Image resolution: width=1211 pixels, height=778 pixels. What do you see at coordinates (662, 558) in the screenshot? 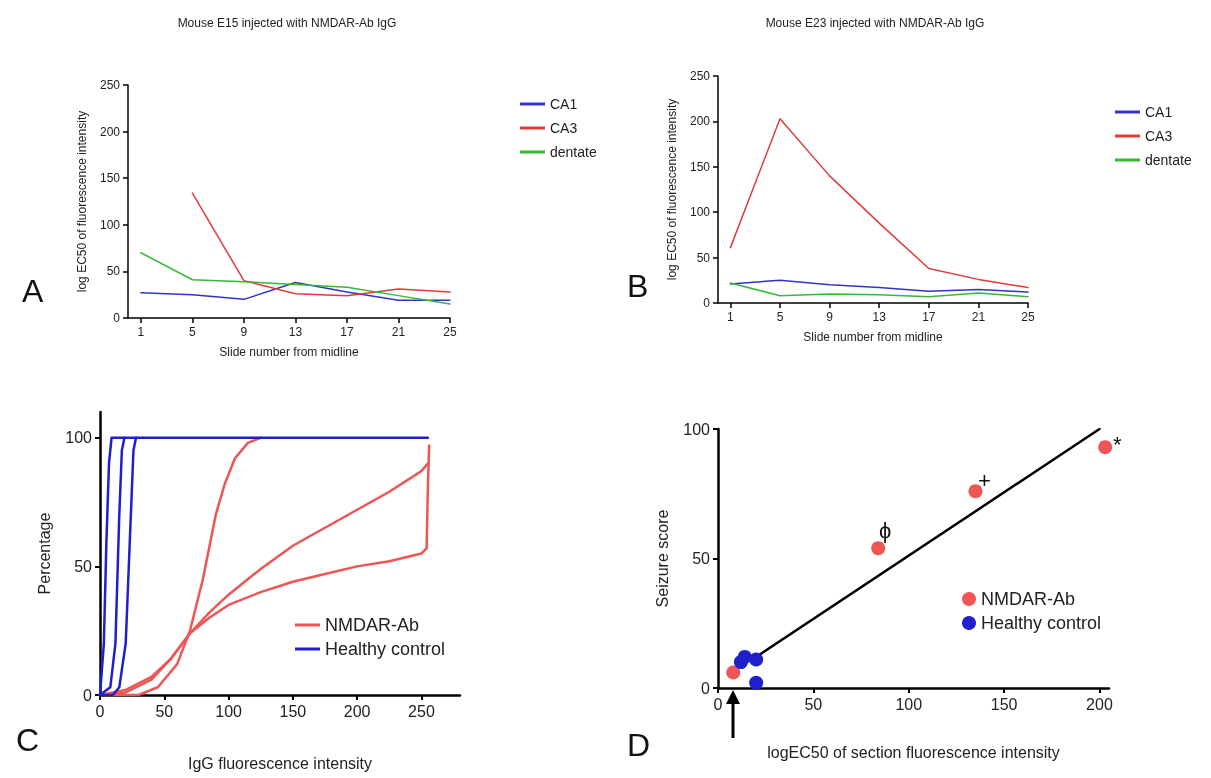
I see `y-axis-title: Seizure score` at bounding box center [662, 558].